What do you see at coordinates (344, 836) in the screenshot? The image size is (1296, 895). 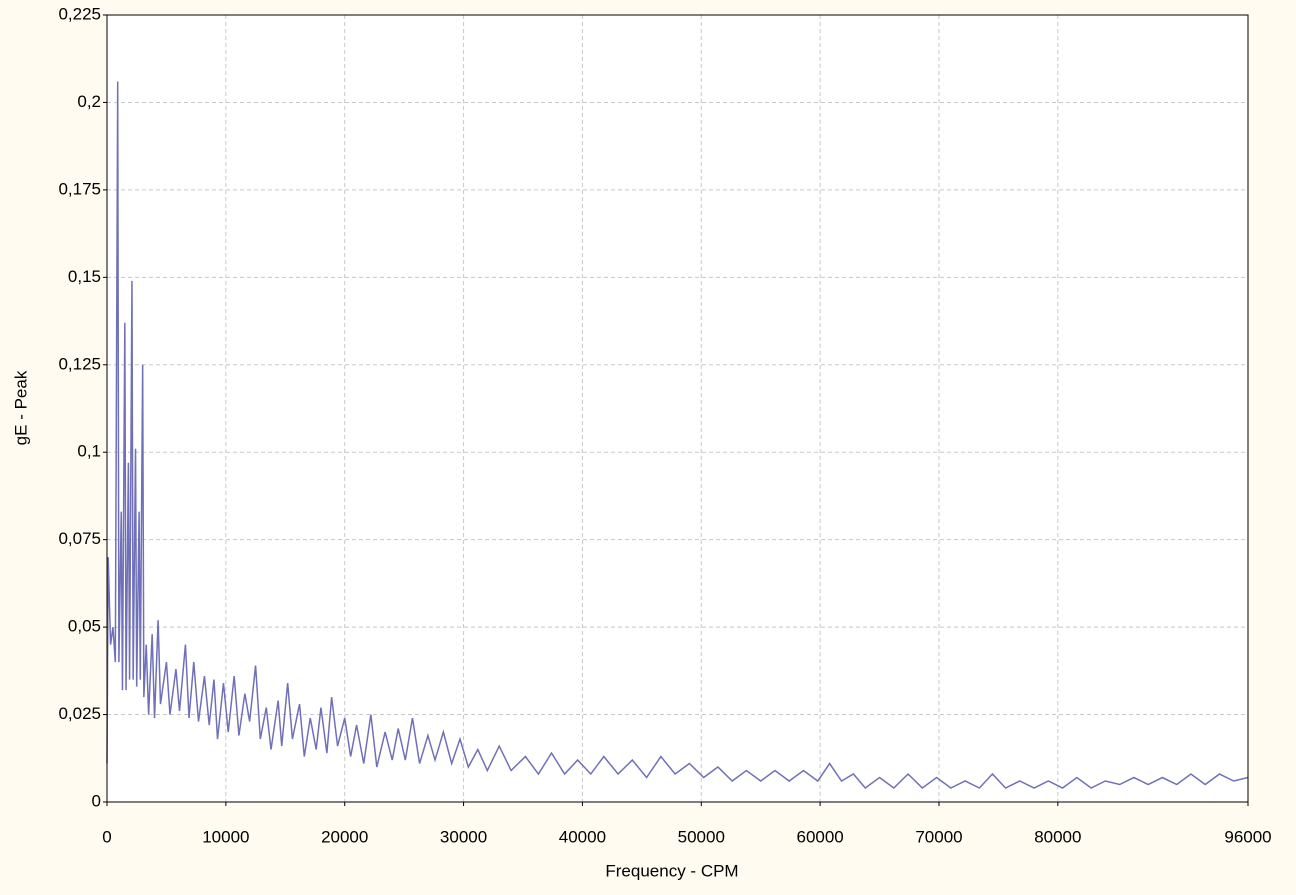 I see `x-tick-label: 20000` at bounding box center [344, 836].